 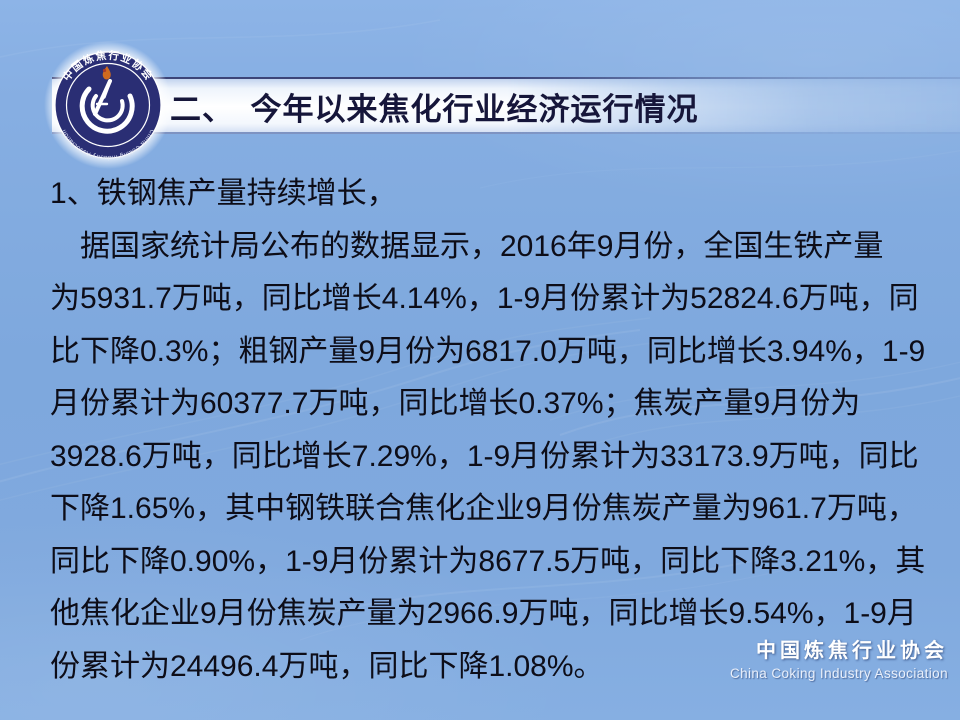 What do you see at coordinates (488, 561) in the screenshot?
I see `body-line: 同比下降0.90%，1-9月份累计为8677.5万吨，同比下降3.21%，其` at bounding box center [488, 561].